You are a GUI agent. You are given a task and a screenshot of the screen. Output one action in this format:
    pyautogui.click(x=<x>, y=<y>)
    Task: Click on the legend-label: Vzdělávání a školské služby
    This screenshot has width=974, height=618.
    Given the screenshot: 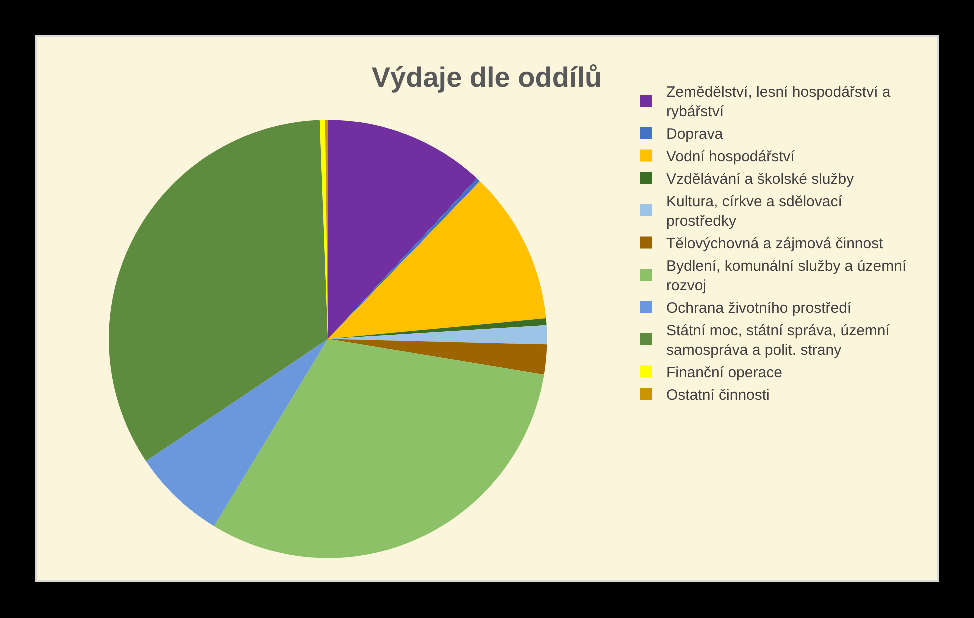 What is the action you would take?
    pyautogui.click(x=760, y=179)
    